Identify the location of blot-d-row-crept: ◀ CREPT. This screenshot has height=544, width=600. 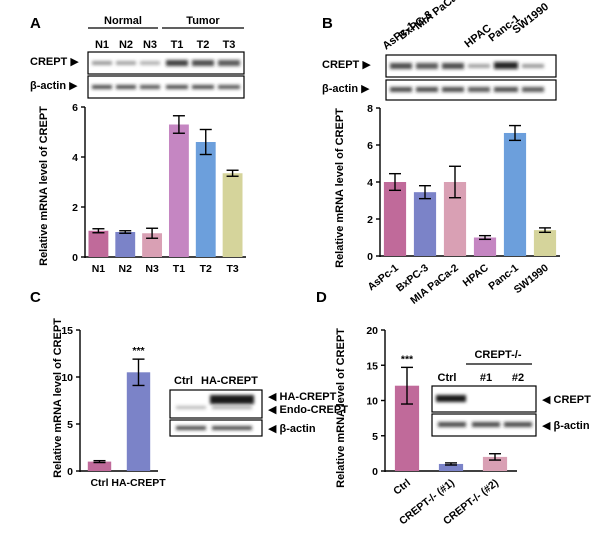
(566, 400).